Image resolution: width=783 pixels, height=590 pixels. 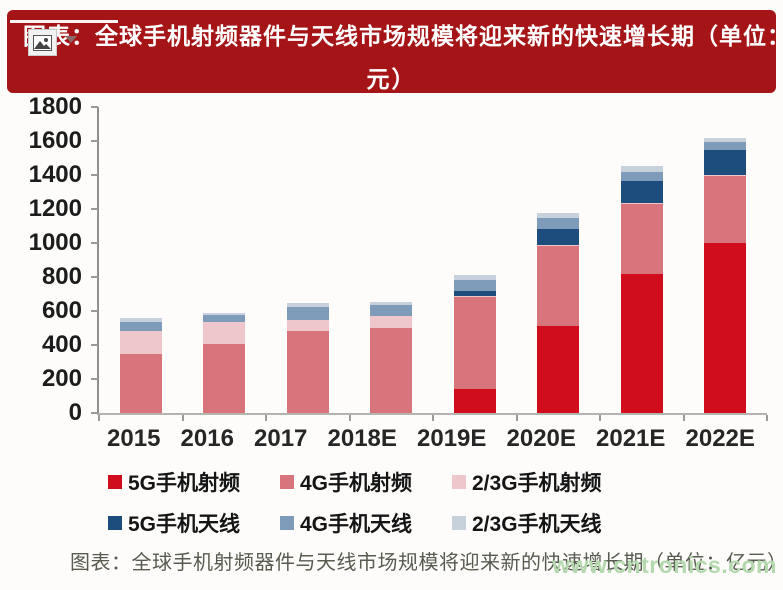 I want to click on y-tick-label: 1000, so click(x=55, y=242).